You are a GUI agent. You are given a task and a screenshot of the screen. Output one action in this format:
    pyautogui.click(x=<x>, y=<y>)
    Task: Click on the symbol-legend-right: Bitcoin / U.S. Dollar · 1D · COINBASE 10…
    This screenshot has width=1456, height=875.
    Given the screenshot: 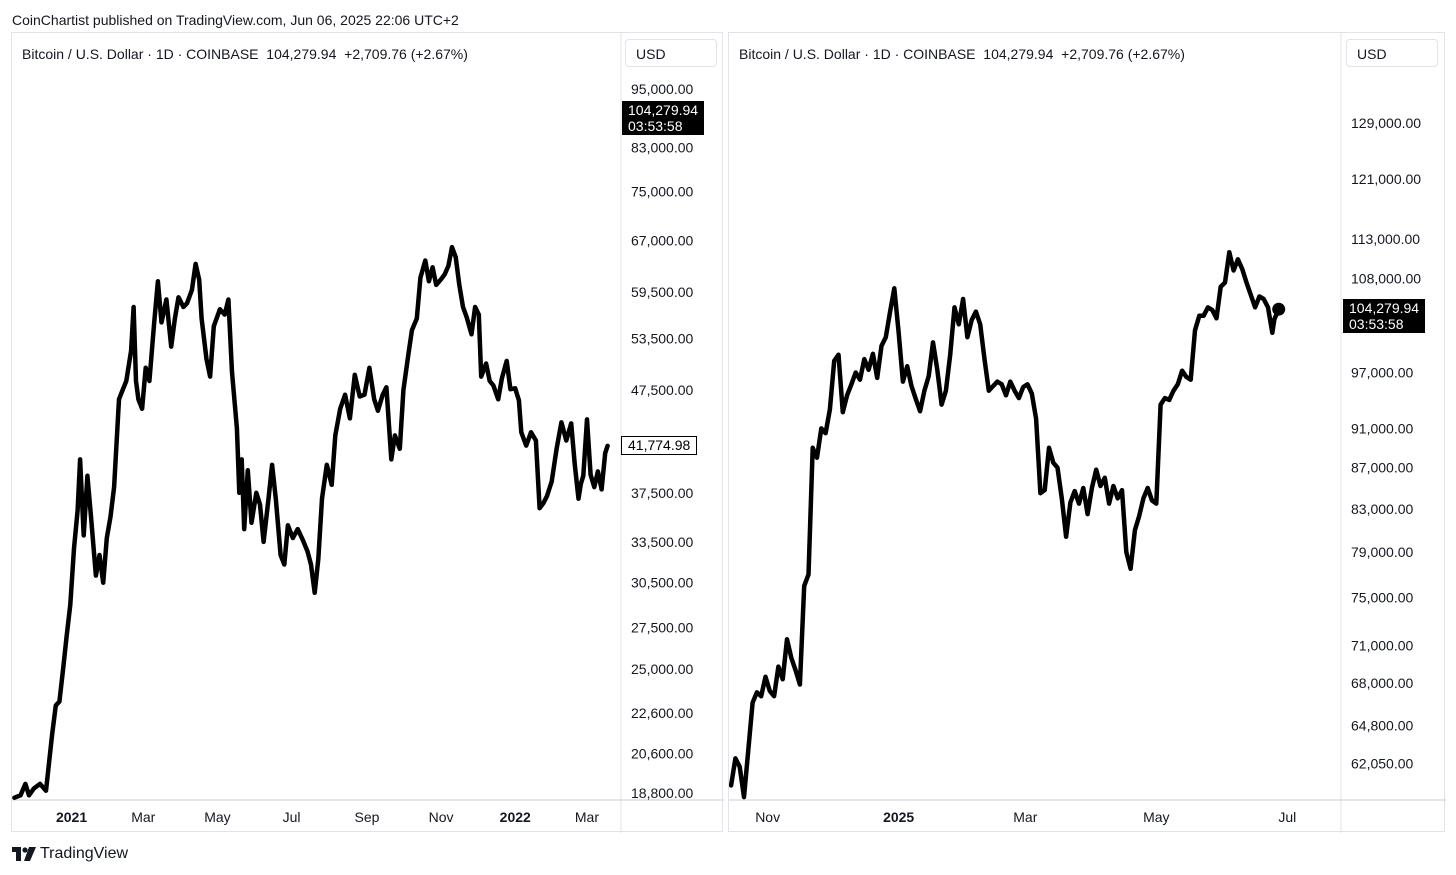 What is the action you would take?
    pyautogui.click(x=962, y=54)
    